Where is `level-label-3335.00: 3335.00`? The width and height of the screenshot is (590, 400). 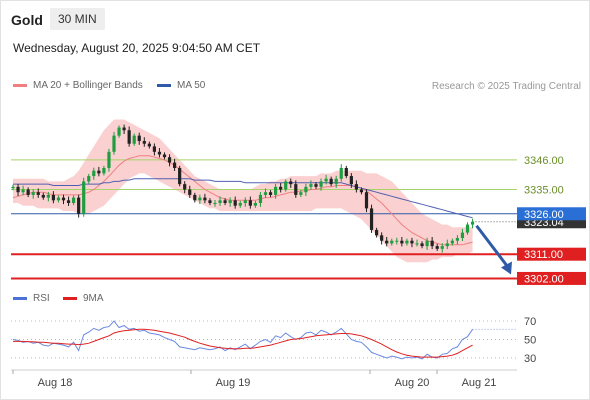
level-label-3335.00: 3335.00 is located at coordinates (544, 191).